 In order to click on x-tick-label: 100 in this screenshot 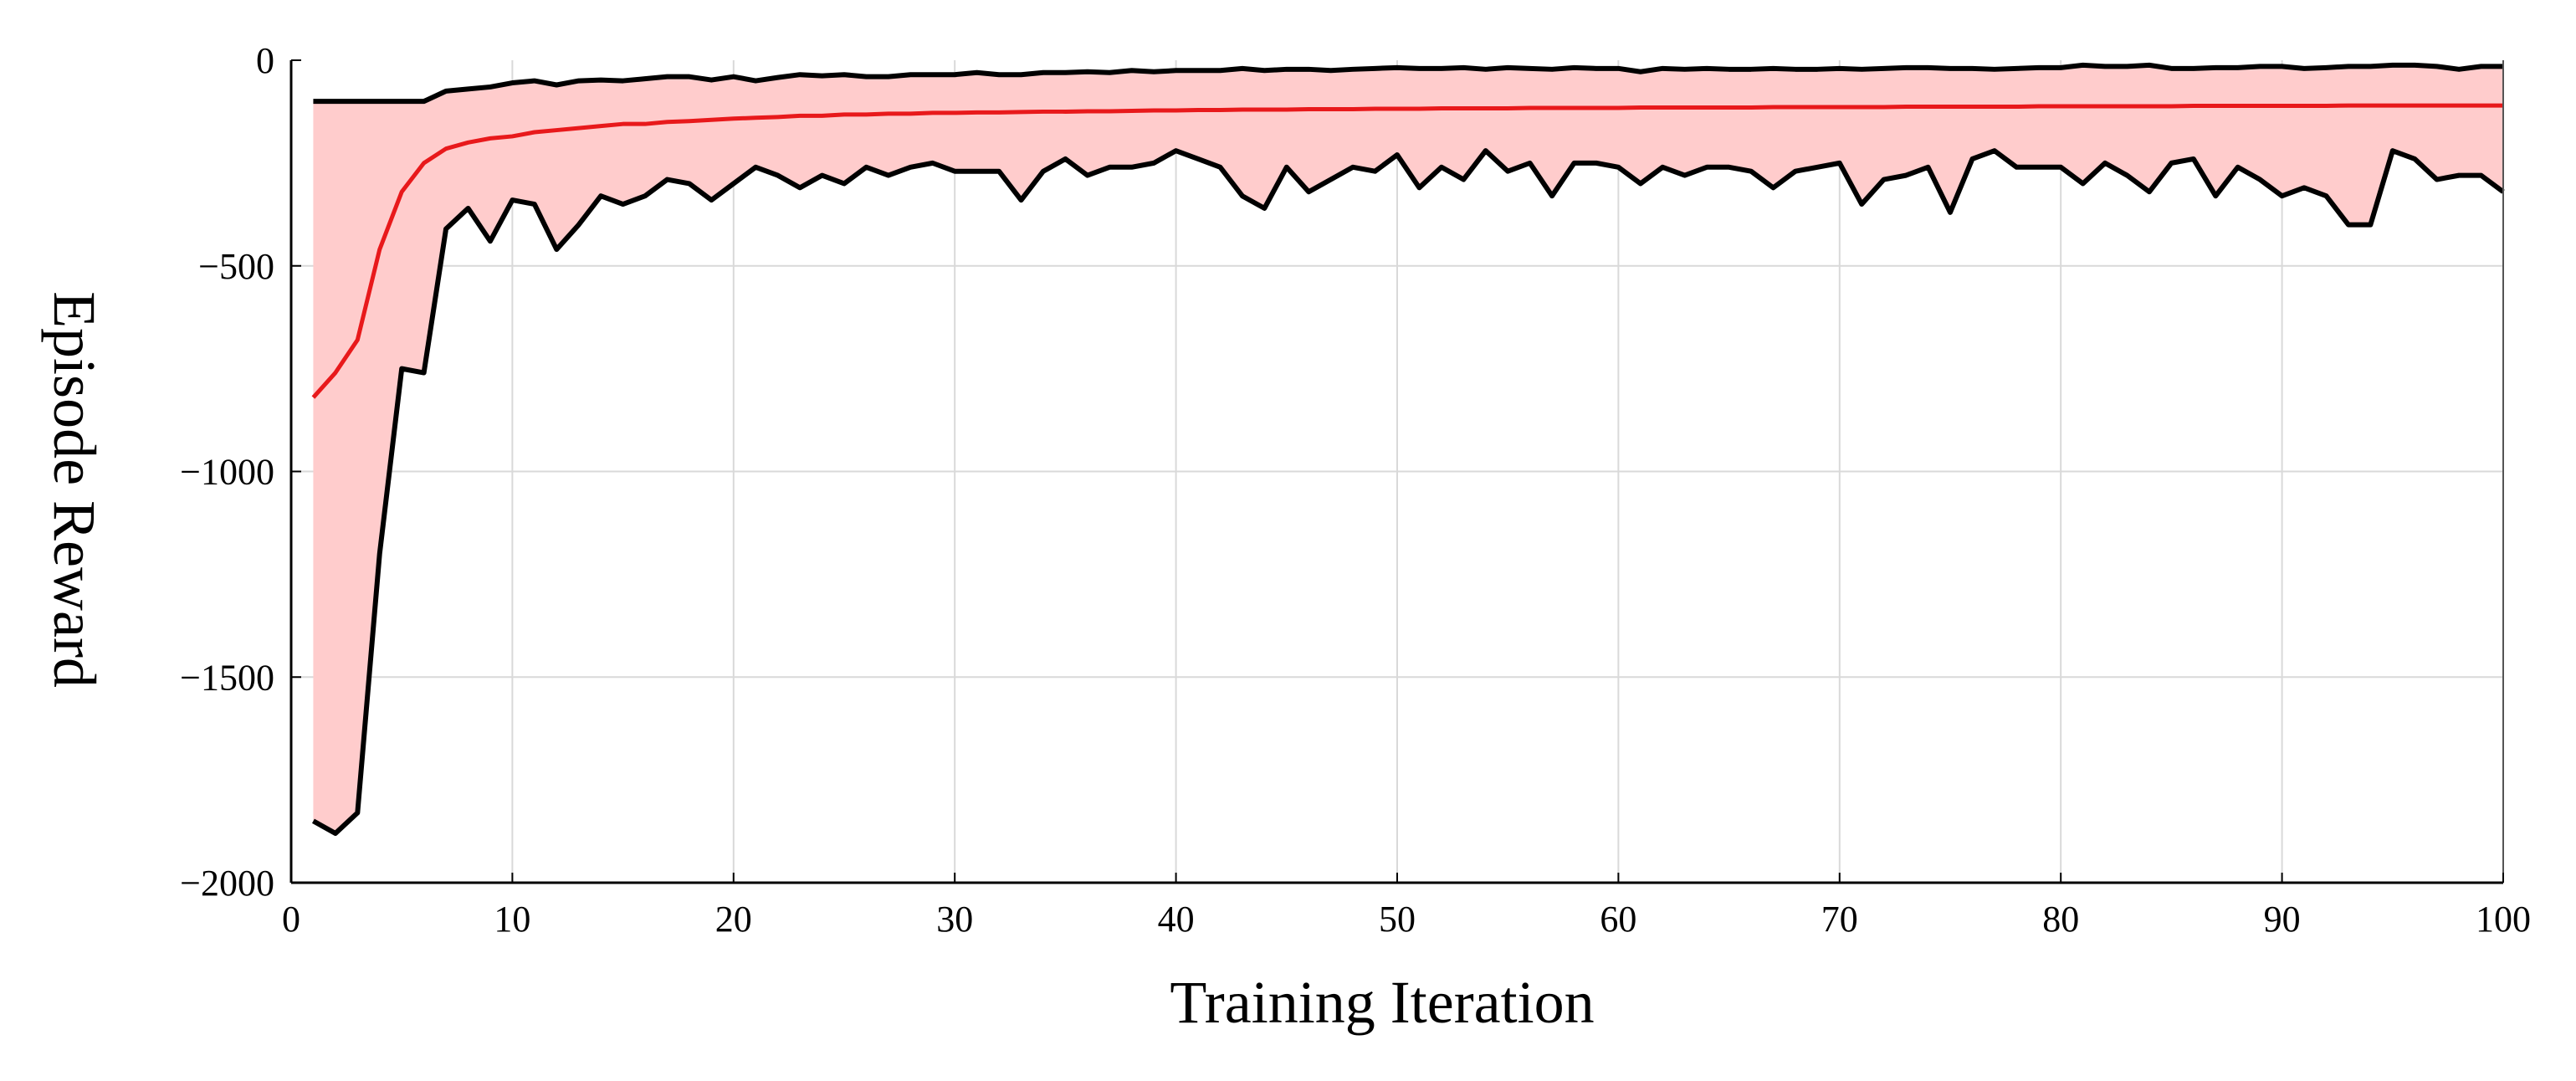, I will do `click(2503, 920)`.